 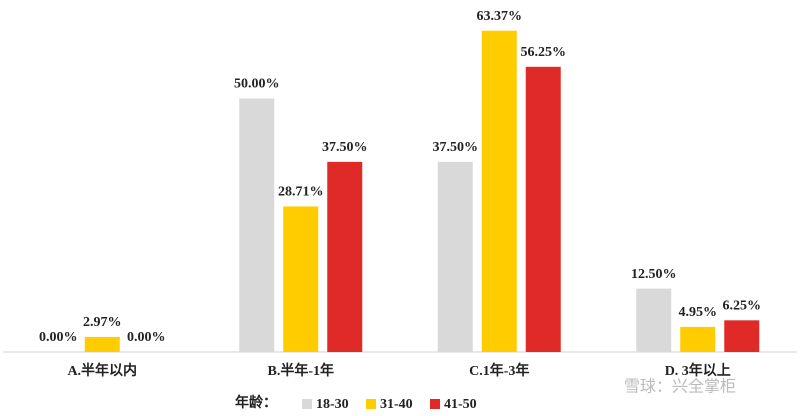 I want to click on data-label: 50.00%, so click(x=257, y=84).